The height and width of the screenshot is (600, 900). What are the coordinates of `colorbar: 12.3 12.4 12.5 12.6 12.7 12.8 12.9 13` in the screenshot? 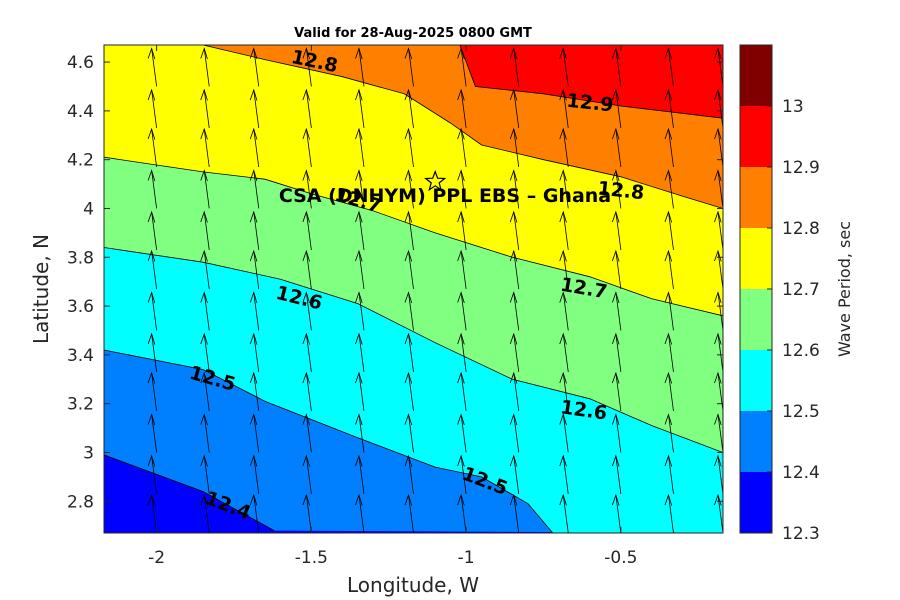 It's located at (779, 294).